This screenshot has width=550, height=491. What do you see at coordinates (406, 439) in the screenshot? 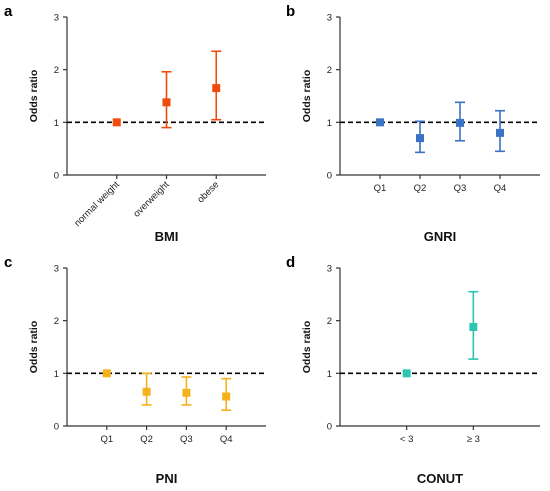
I see `x-tick-label: < 3` at bounding box center [406, 439].